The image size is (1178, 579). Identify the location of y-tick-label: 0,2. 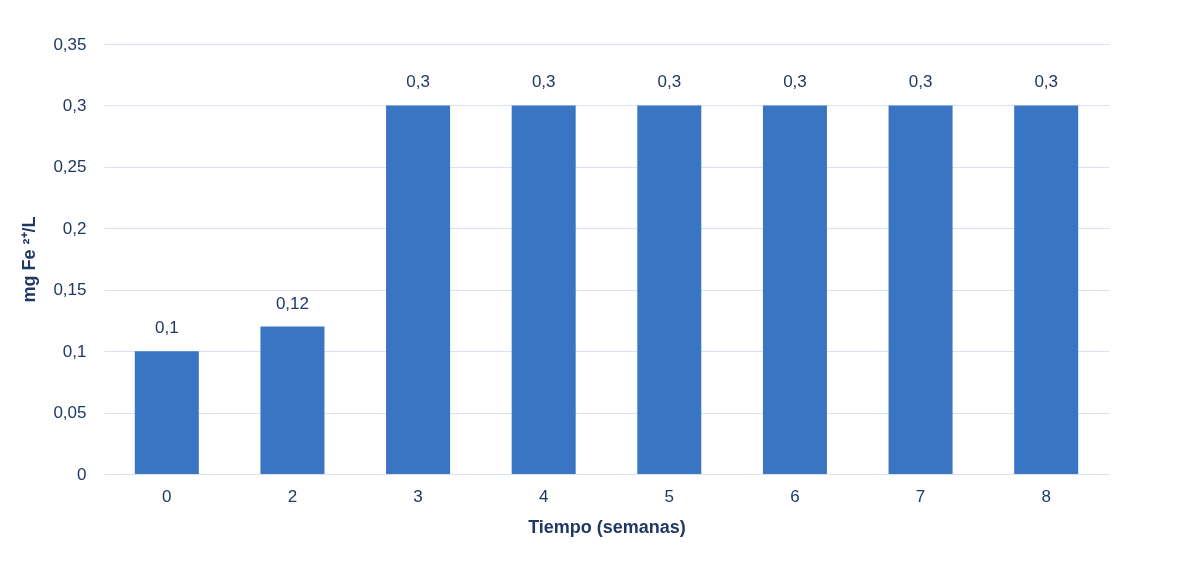
(74, 228).